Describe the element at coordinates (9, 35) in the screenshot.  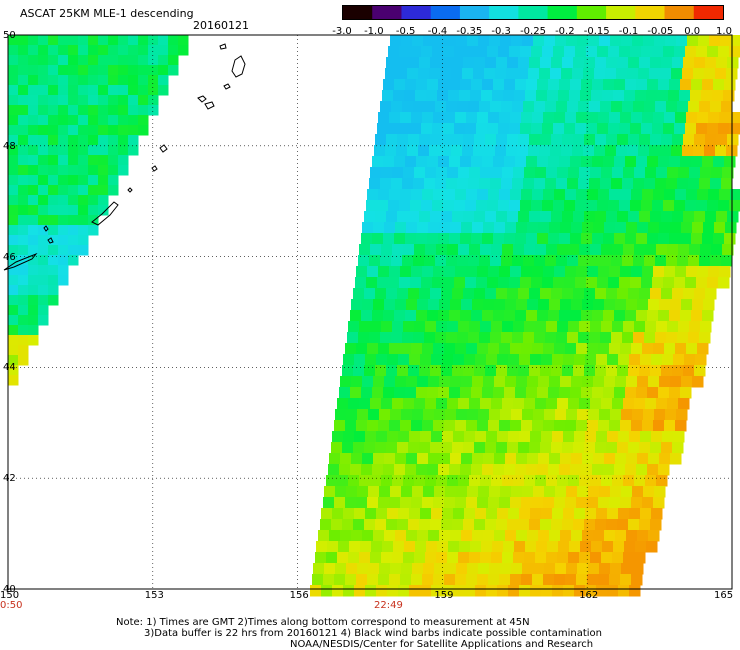
I see `latitude-tick-label: 50` at that location.